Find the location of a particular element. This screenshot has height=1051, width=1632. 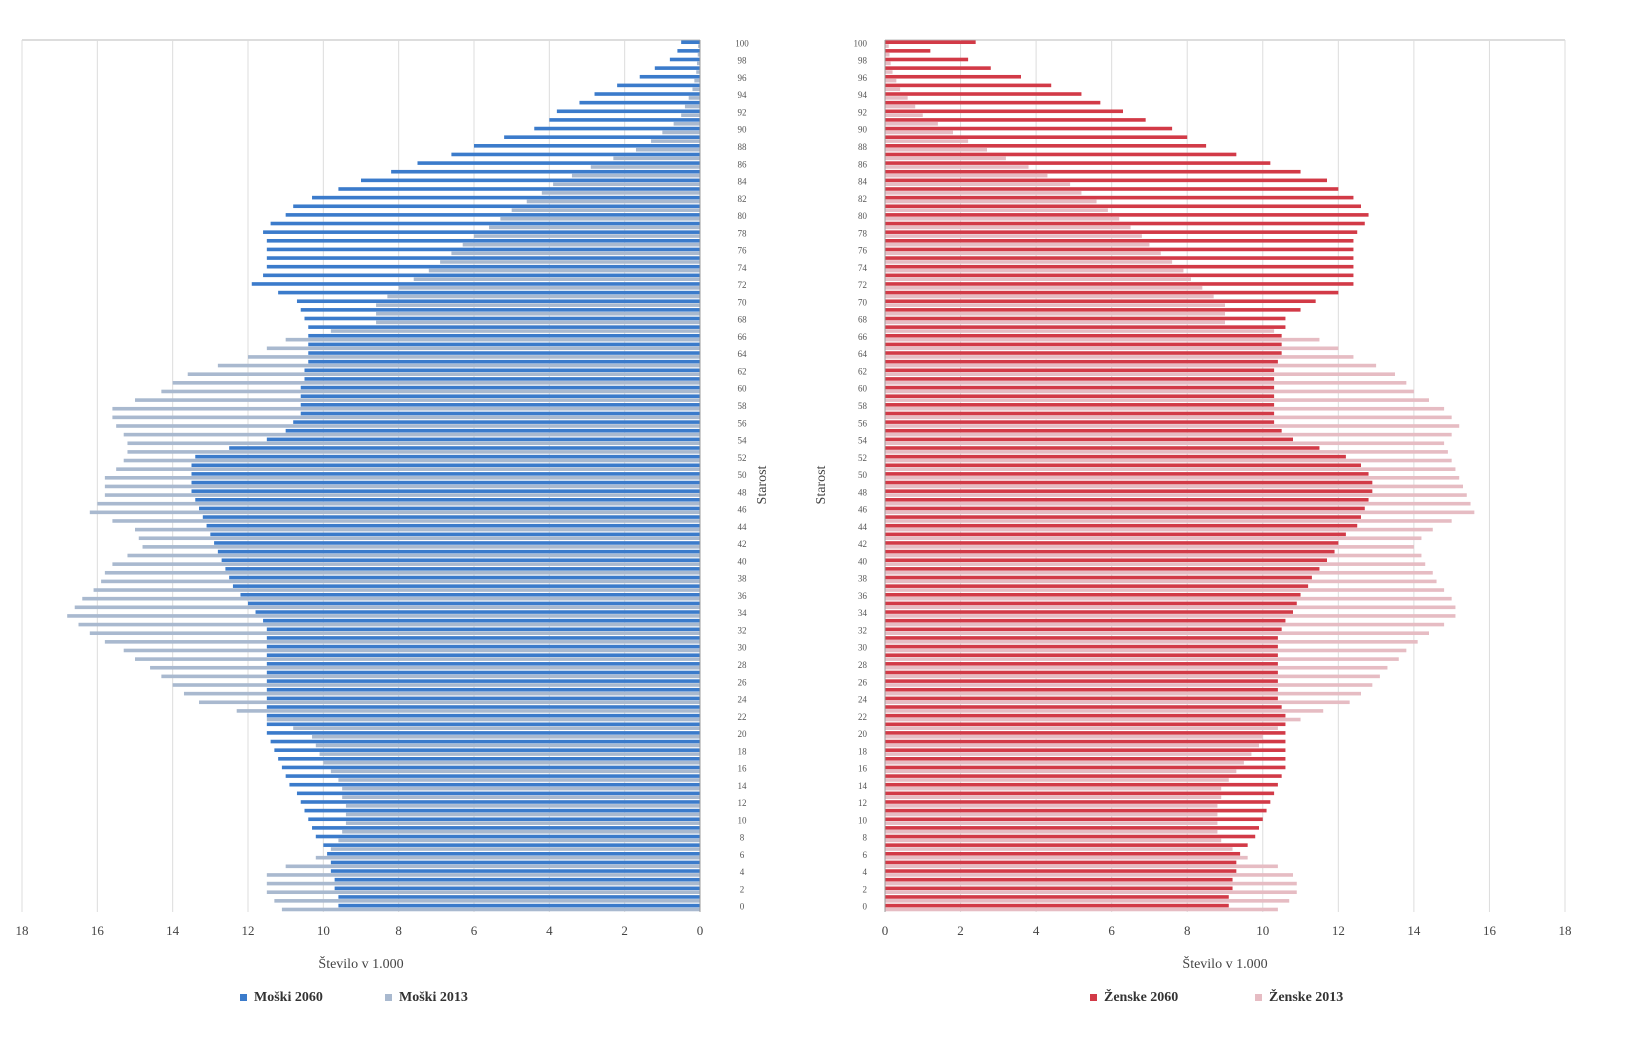

age-label: 40 is located at coordinates (863, 561).